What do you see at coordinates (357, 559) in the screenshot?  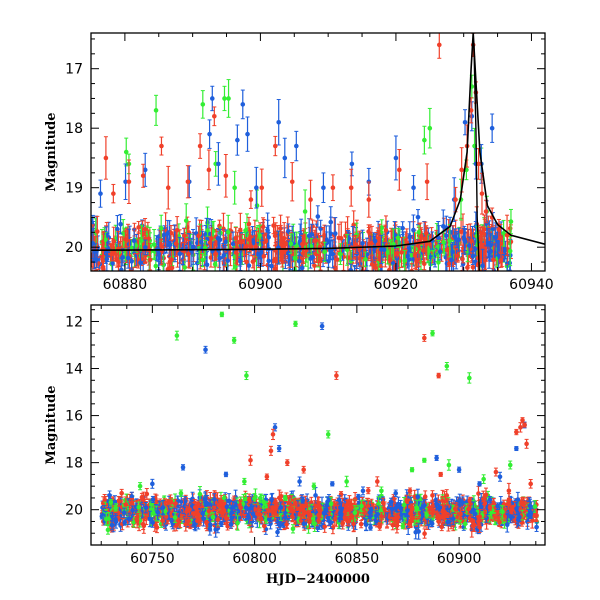 I see `x-tick-label: 60850` at bounding box center [357, 559].